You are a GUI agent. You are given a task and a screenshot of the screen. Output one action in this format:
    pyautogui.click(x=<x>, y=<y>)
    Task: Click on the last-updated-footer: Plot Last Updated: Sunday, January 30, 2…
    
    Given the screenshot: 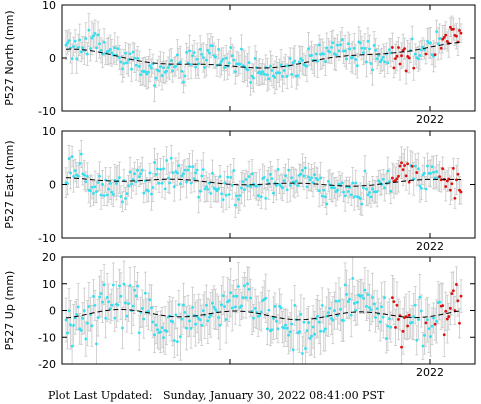 What is the action you would take?
    pyautogui.click(x=216, y=395)
    